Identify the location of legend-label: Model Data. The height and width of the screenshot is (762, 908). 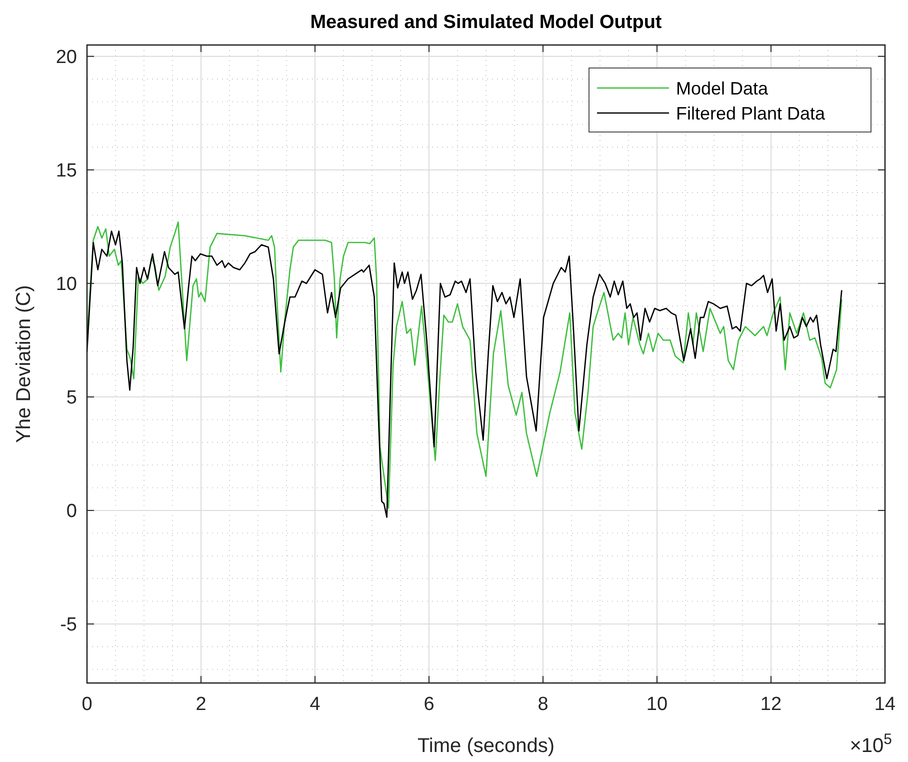
(723, 88).